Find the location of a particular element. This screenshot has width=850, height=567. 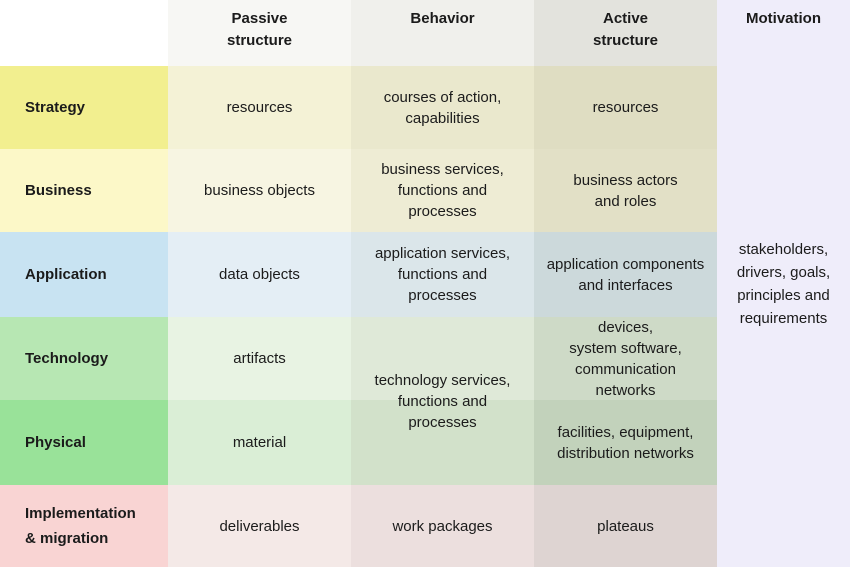

column-header-motivation: Motivation is located at coordinates (783, 18).